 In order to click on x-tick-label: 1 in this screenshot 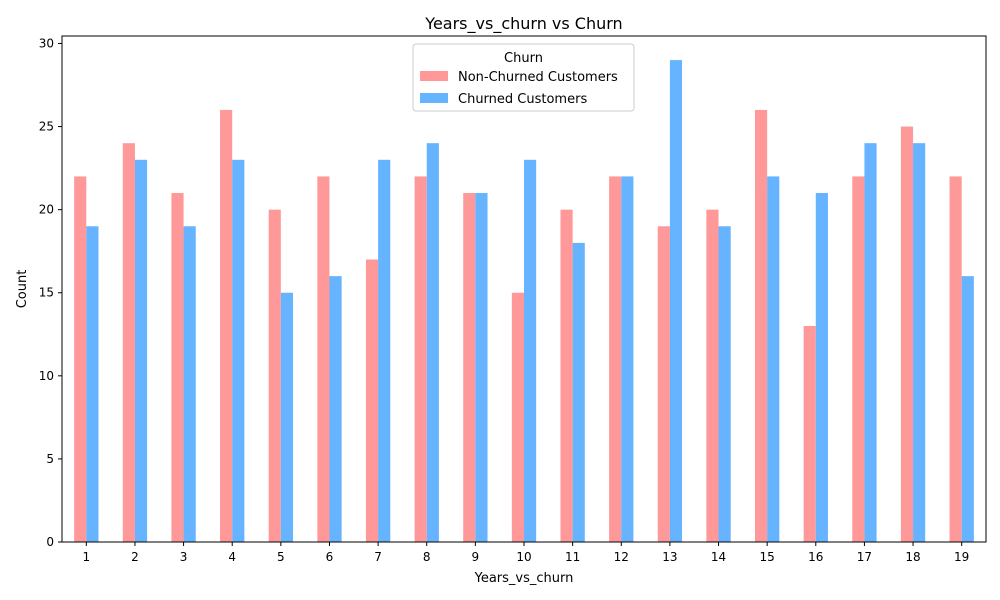, I will do `click(86, 557)`.